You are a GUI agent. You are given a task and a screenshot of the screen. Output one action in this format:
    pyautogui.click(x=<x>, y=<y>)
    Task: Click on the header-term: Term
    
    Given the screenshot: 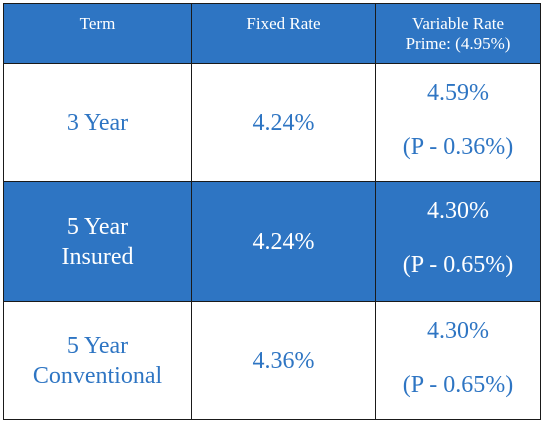 What is the action you would take?
    pyautogui.click(x=97, y=33)
    